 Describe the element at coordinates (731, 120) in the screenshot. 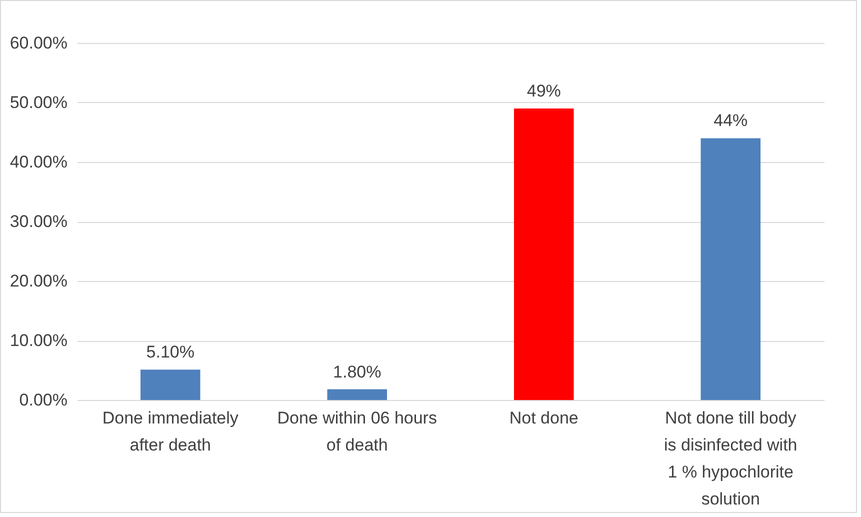

I see `data-label: 44%` at that location.